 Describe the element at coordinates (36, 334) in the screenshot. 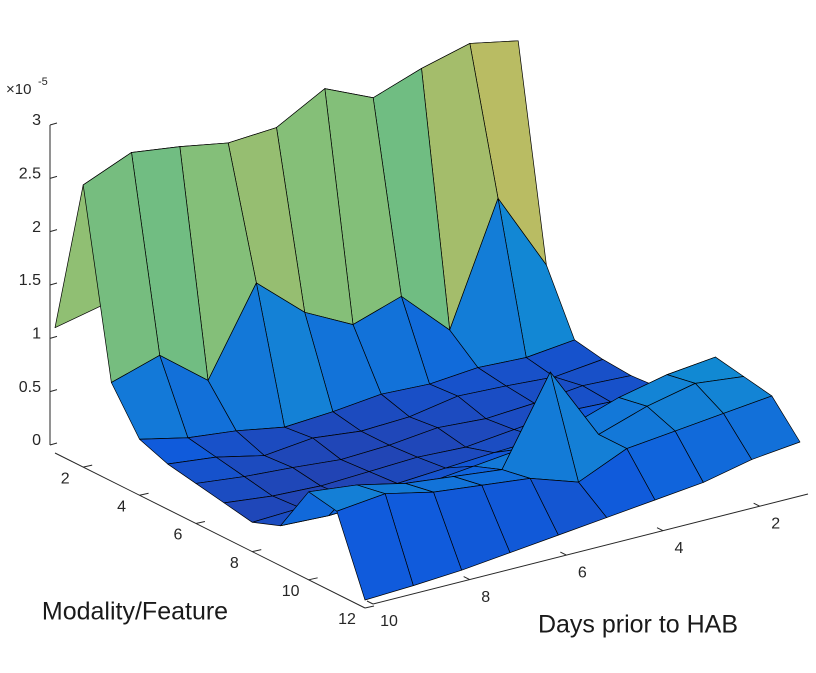

I see `z-tick-label: 1` at that location.